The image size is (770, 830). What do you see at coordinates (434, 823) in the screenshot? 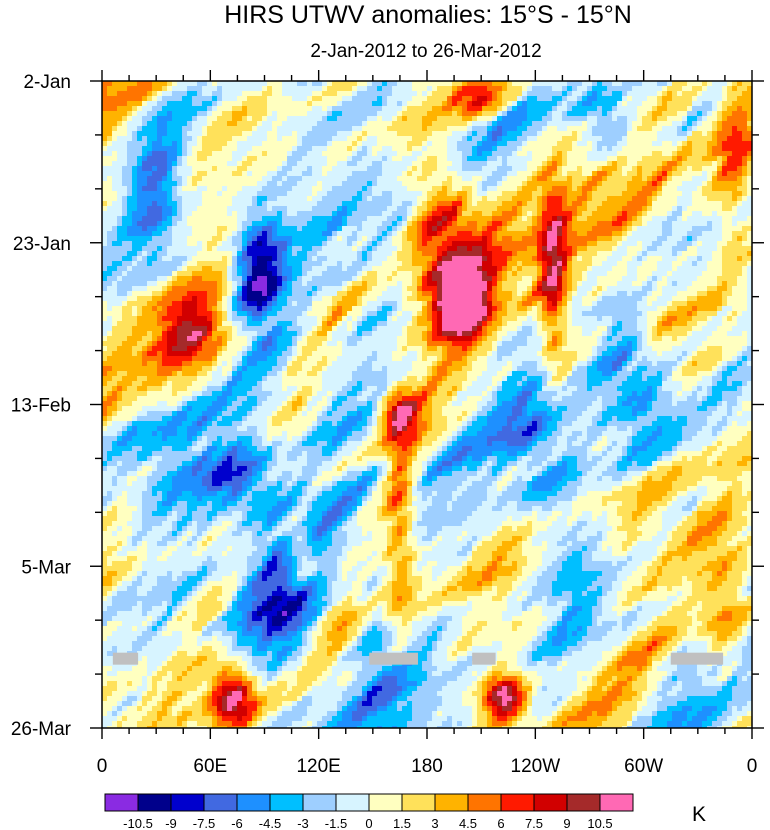
I see `colorbar-label: 3` at bounding box center [434, 823].